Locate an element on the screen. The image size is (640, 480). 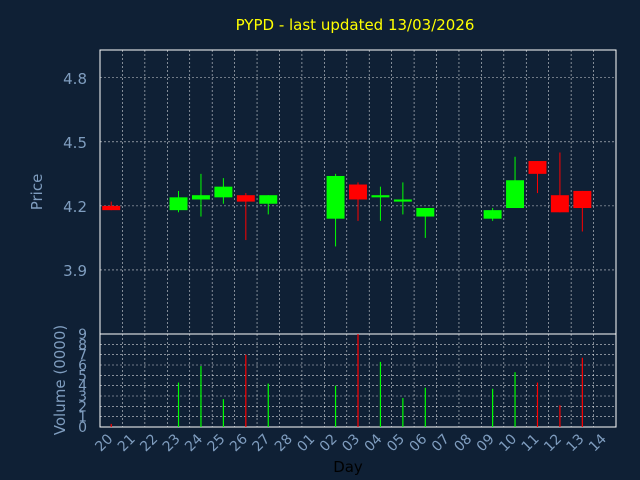
volume-tick-label: 7 is located at coordinates (82, 356).